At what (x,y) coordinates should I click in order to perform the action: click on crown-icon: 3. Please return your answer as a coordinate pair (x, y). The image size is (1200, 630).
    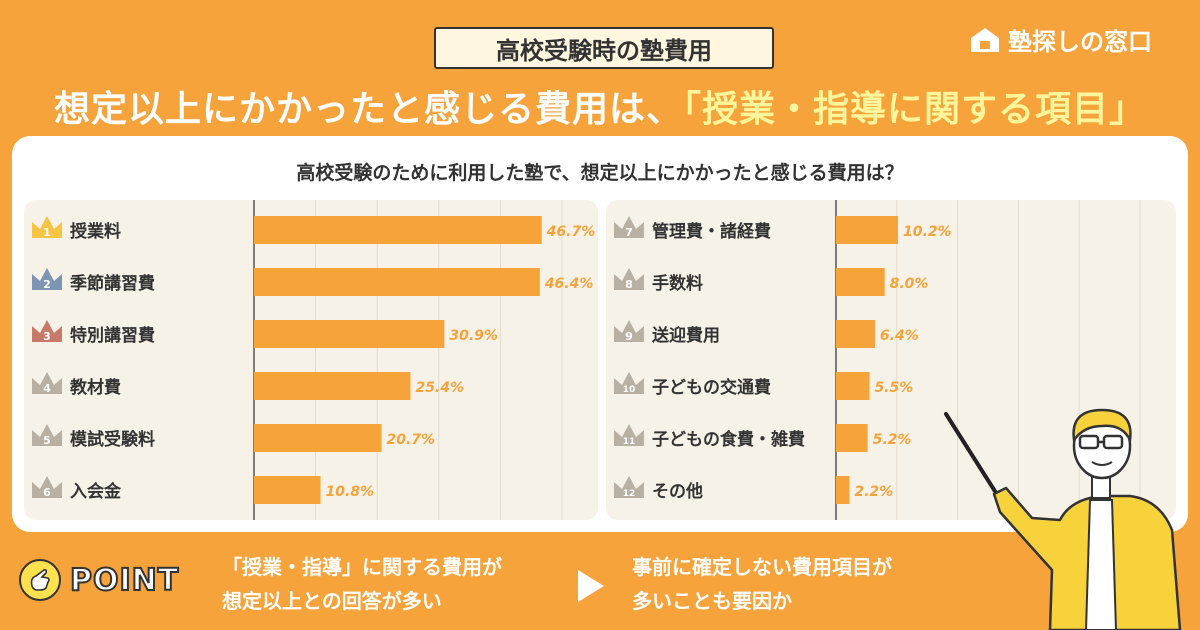
    Looking at the image, I should click on (47, 331).